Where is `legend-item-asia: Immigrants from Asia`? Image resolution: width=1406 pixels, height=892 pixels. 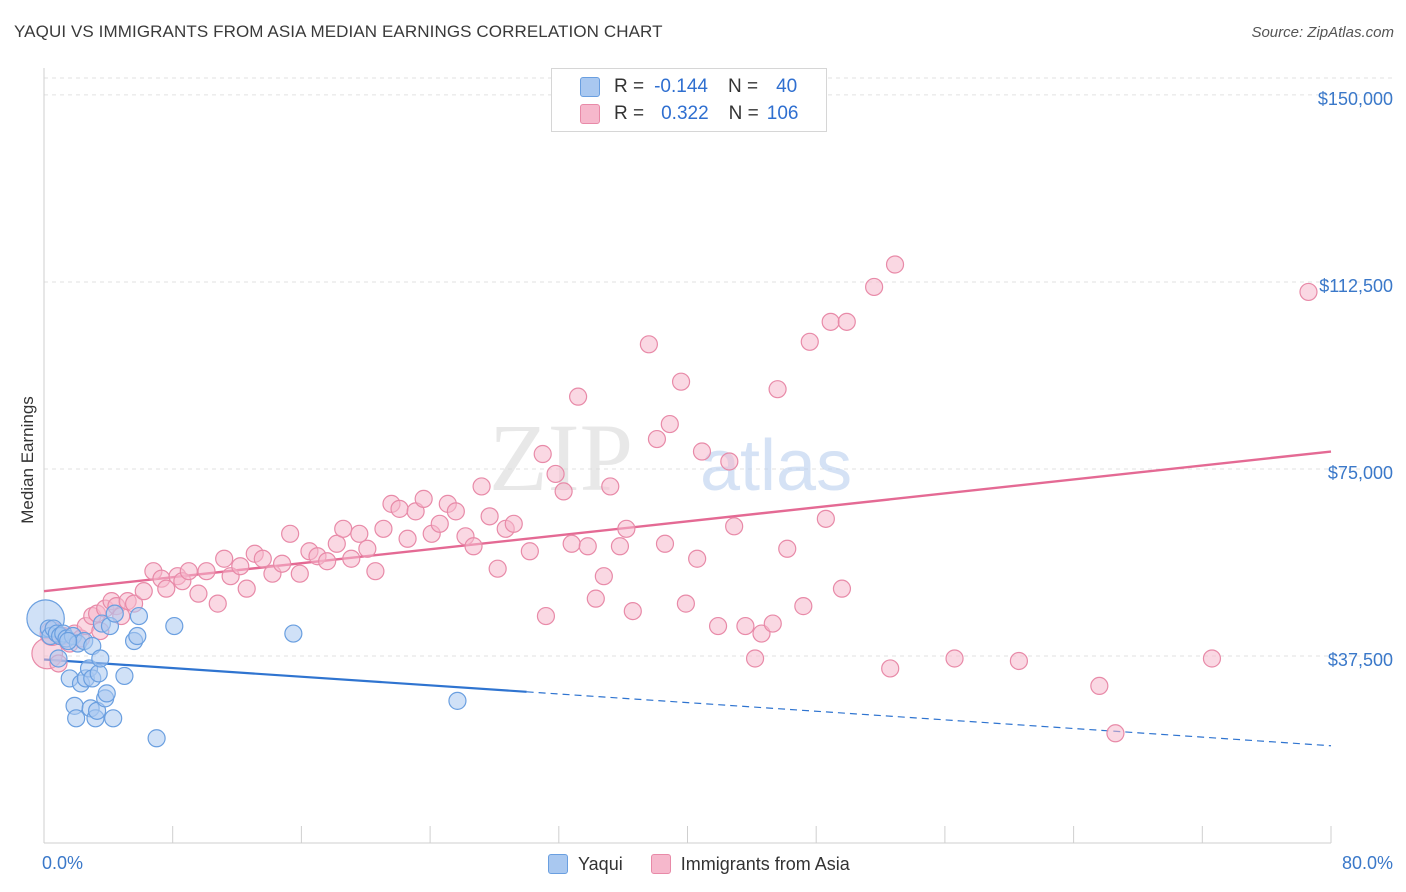
legend-item-asia: Immigrants from Asia is located at coordinates (750, 864).